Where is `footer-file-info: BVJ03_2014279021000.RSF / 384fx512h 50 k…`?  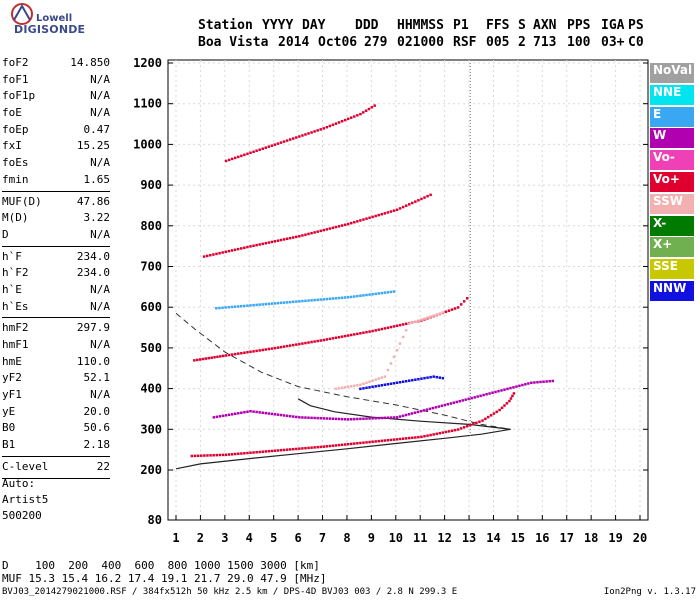
footer-file-info: BVJ03_2014279021000.RSF / 384fx512h 50 k… is located at coordinates (230, 592).